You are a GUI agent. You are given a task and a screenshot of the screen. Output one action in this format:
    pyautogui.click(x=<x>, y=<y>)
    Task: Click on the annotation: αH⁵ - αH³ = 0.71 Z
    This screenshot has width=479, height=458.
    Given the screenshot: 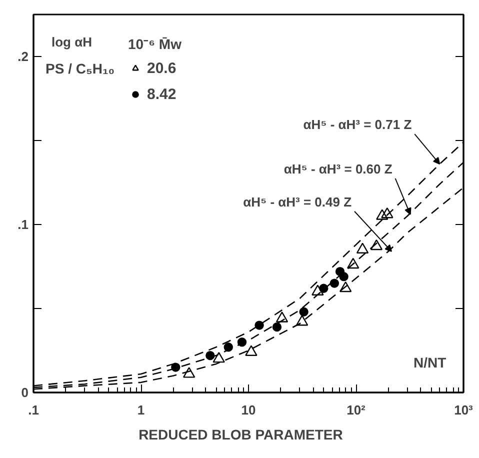 What is the action you would take?
    pyautogui.click(x=357, y=124)
    